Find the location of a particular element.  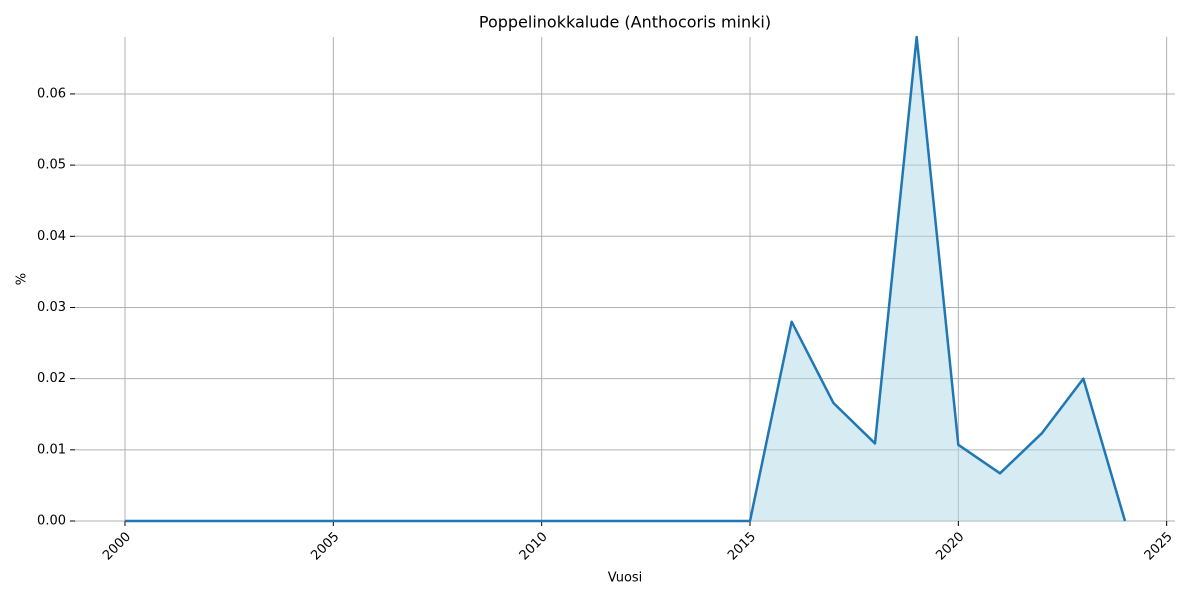

y-tick-label: 0.00 is located at coordinates (51, 521).